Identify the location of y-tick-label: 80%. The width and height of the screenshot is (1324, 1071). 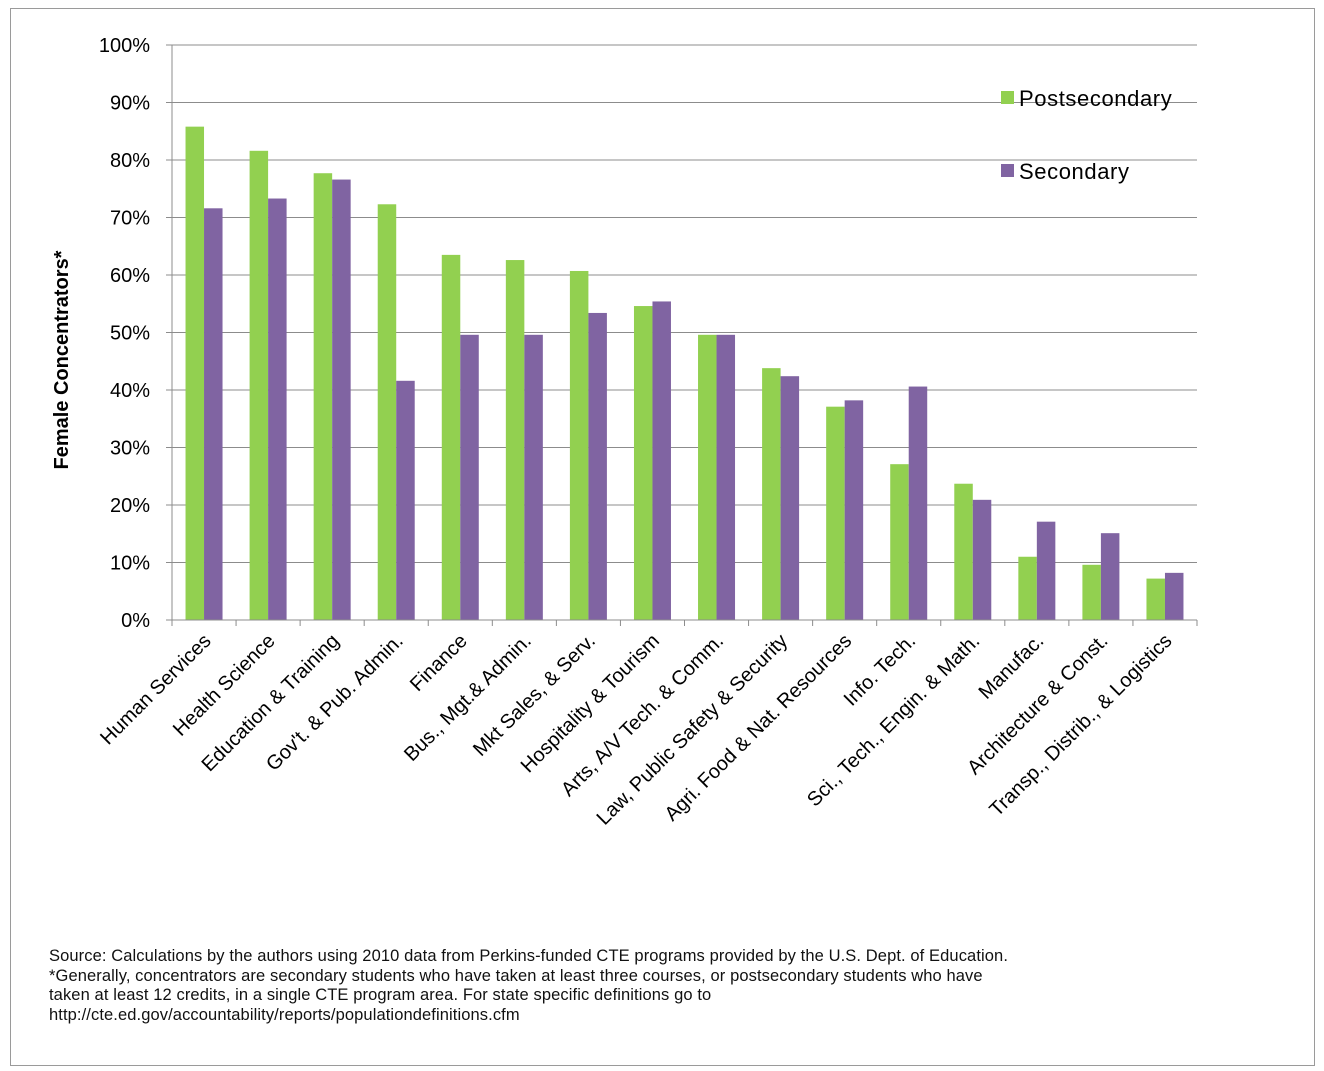
(130, 161).